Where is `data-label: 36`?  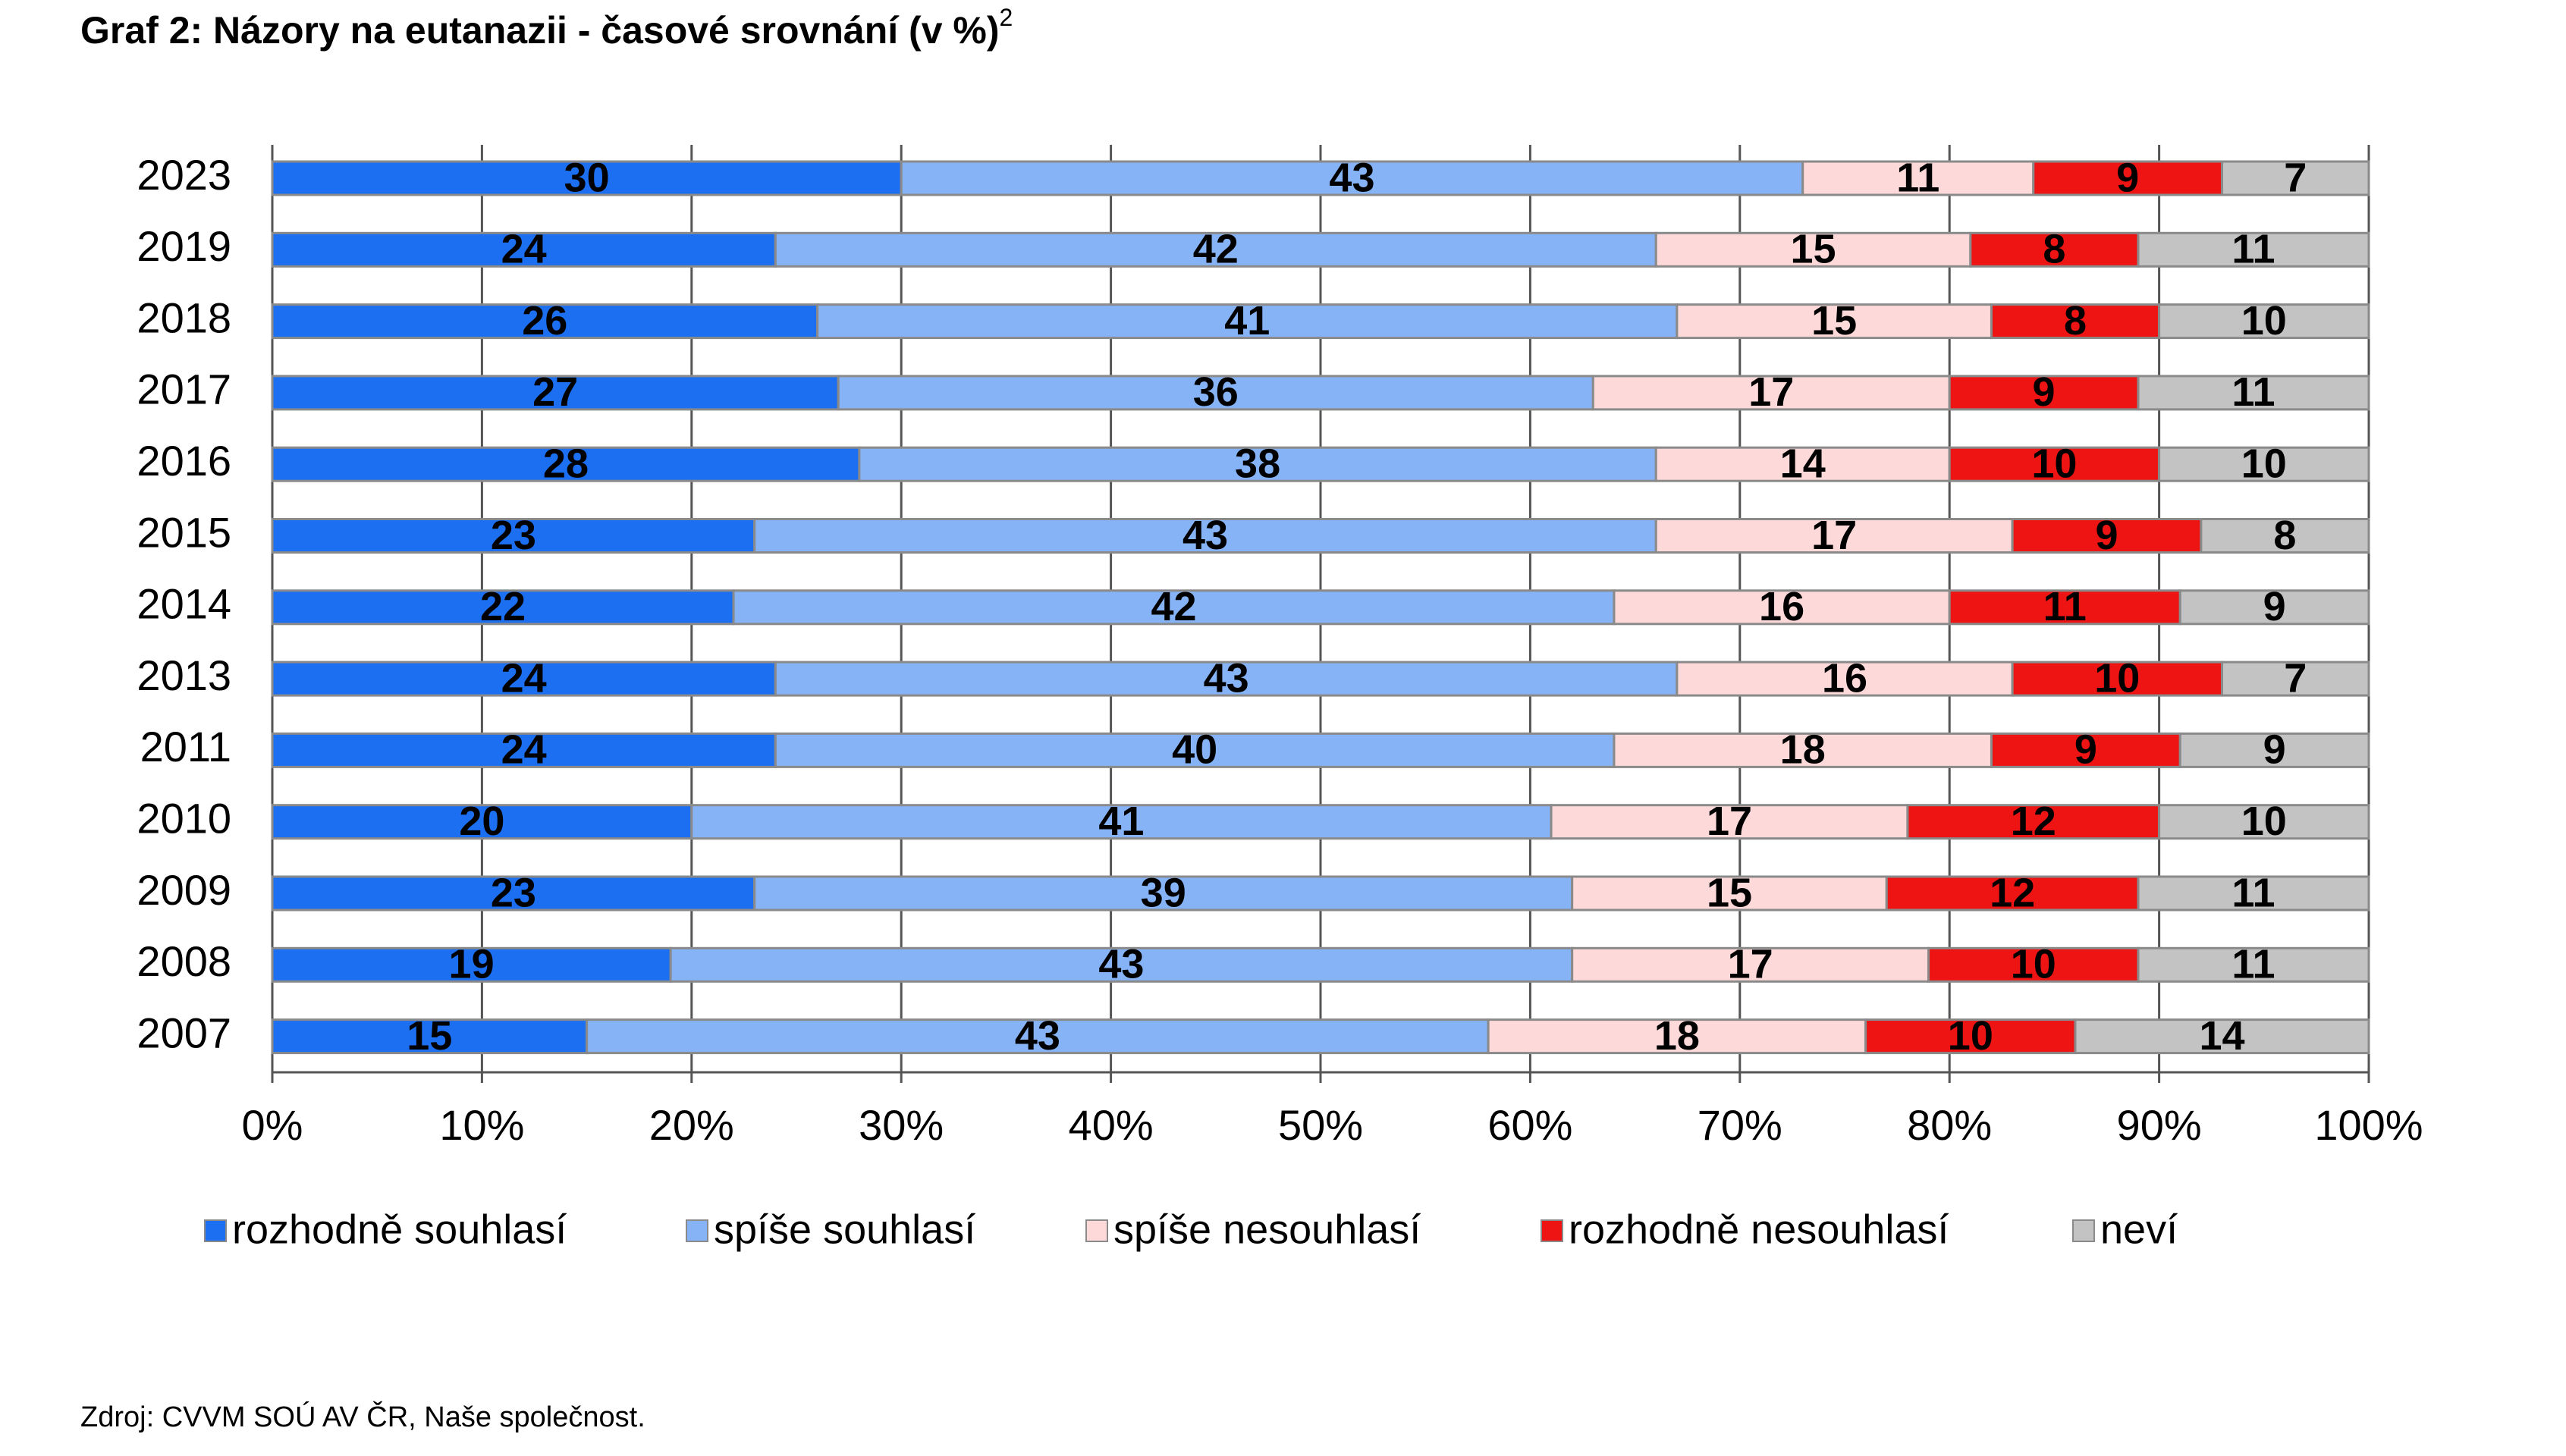
data-label: 36 is located at coordinates (1216, 392).